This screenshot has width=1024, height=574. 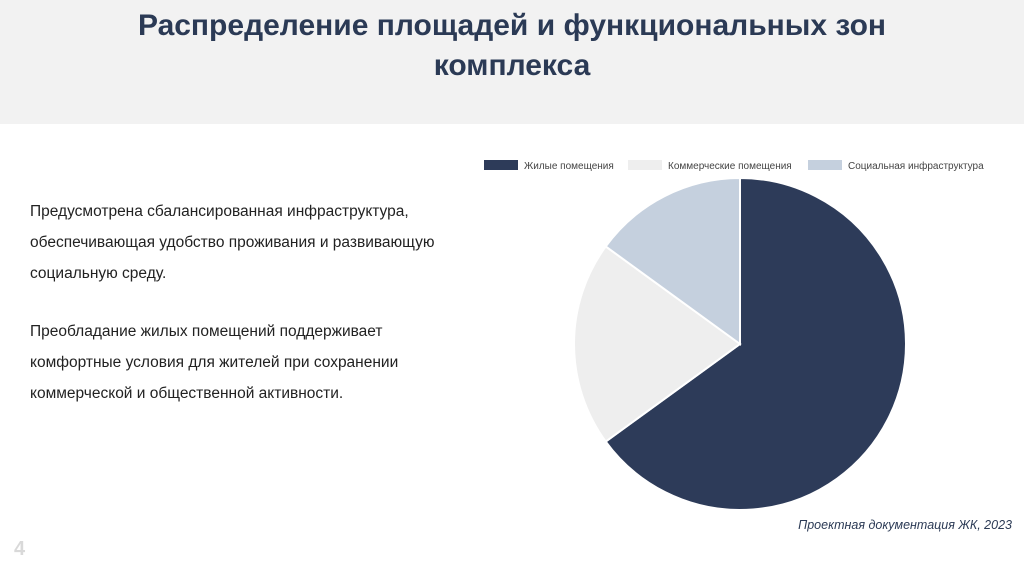 What do you see at coordinates (730, 166) in the screenshot?
I see `legend-label-1: Коммерческие помещения` at bounding box center [730, 166].